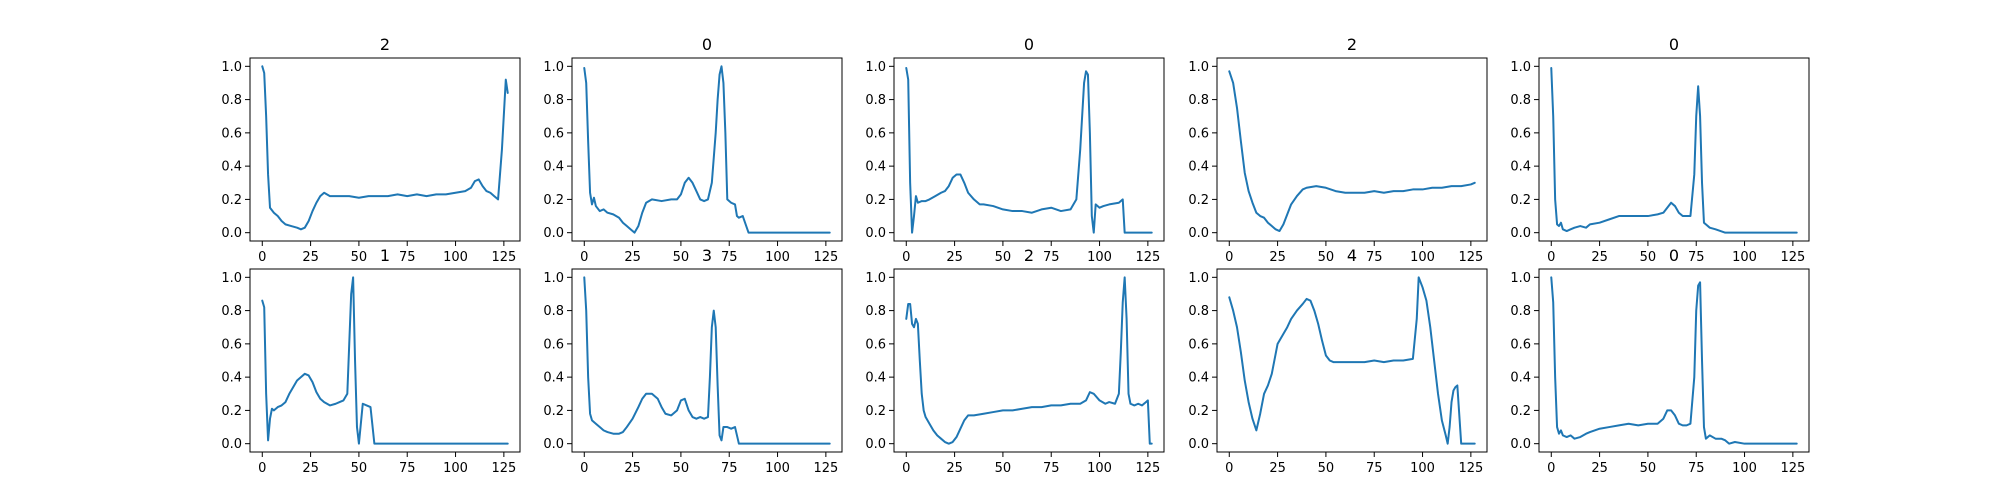 This screenshot has height=500, width=2000. I want to click on subplot-8: 2 0 25 50 75 100 125 0.0 0.2 0.4 0.6 0.8 1.0, so click(1015, 361).